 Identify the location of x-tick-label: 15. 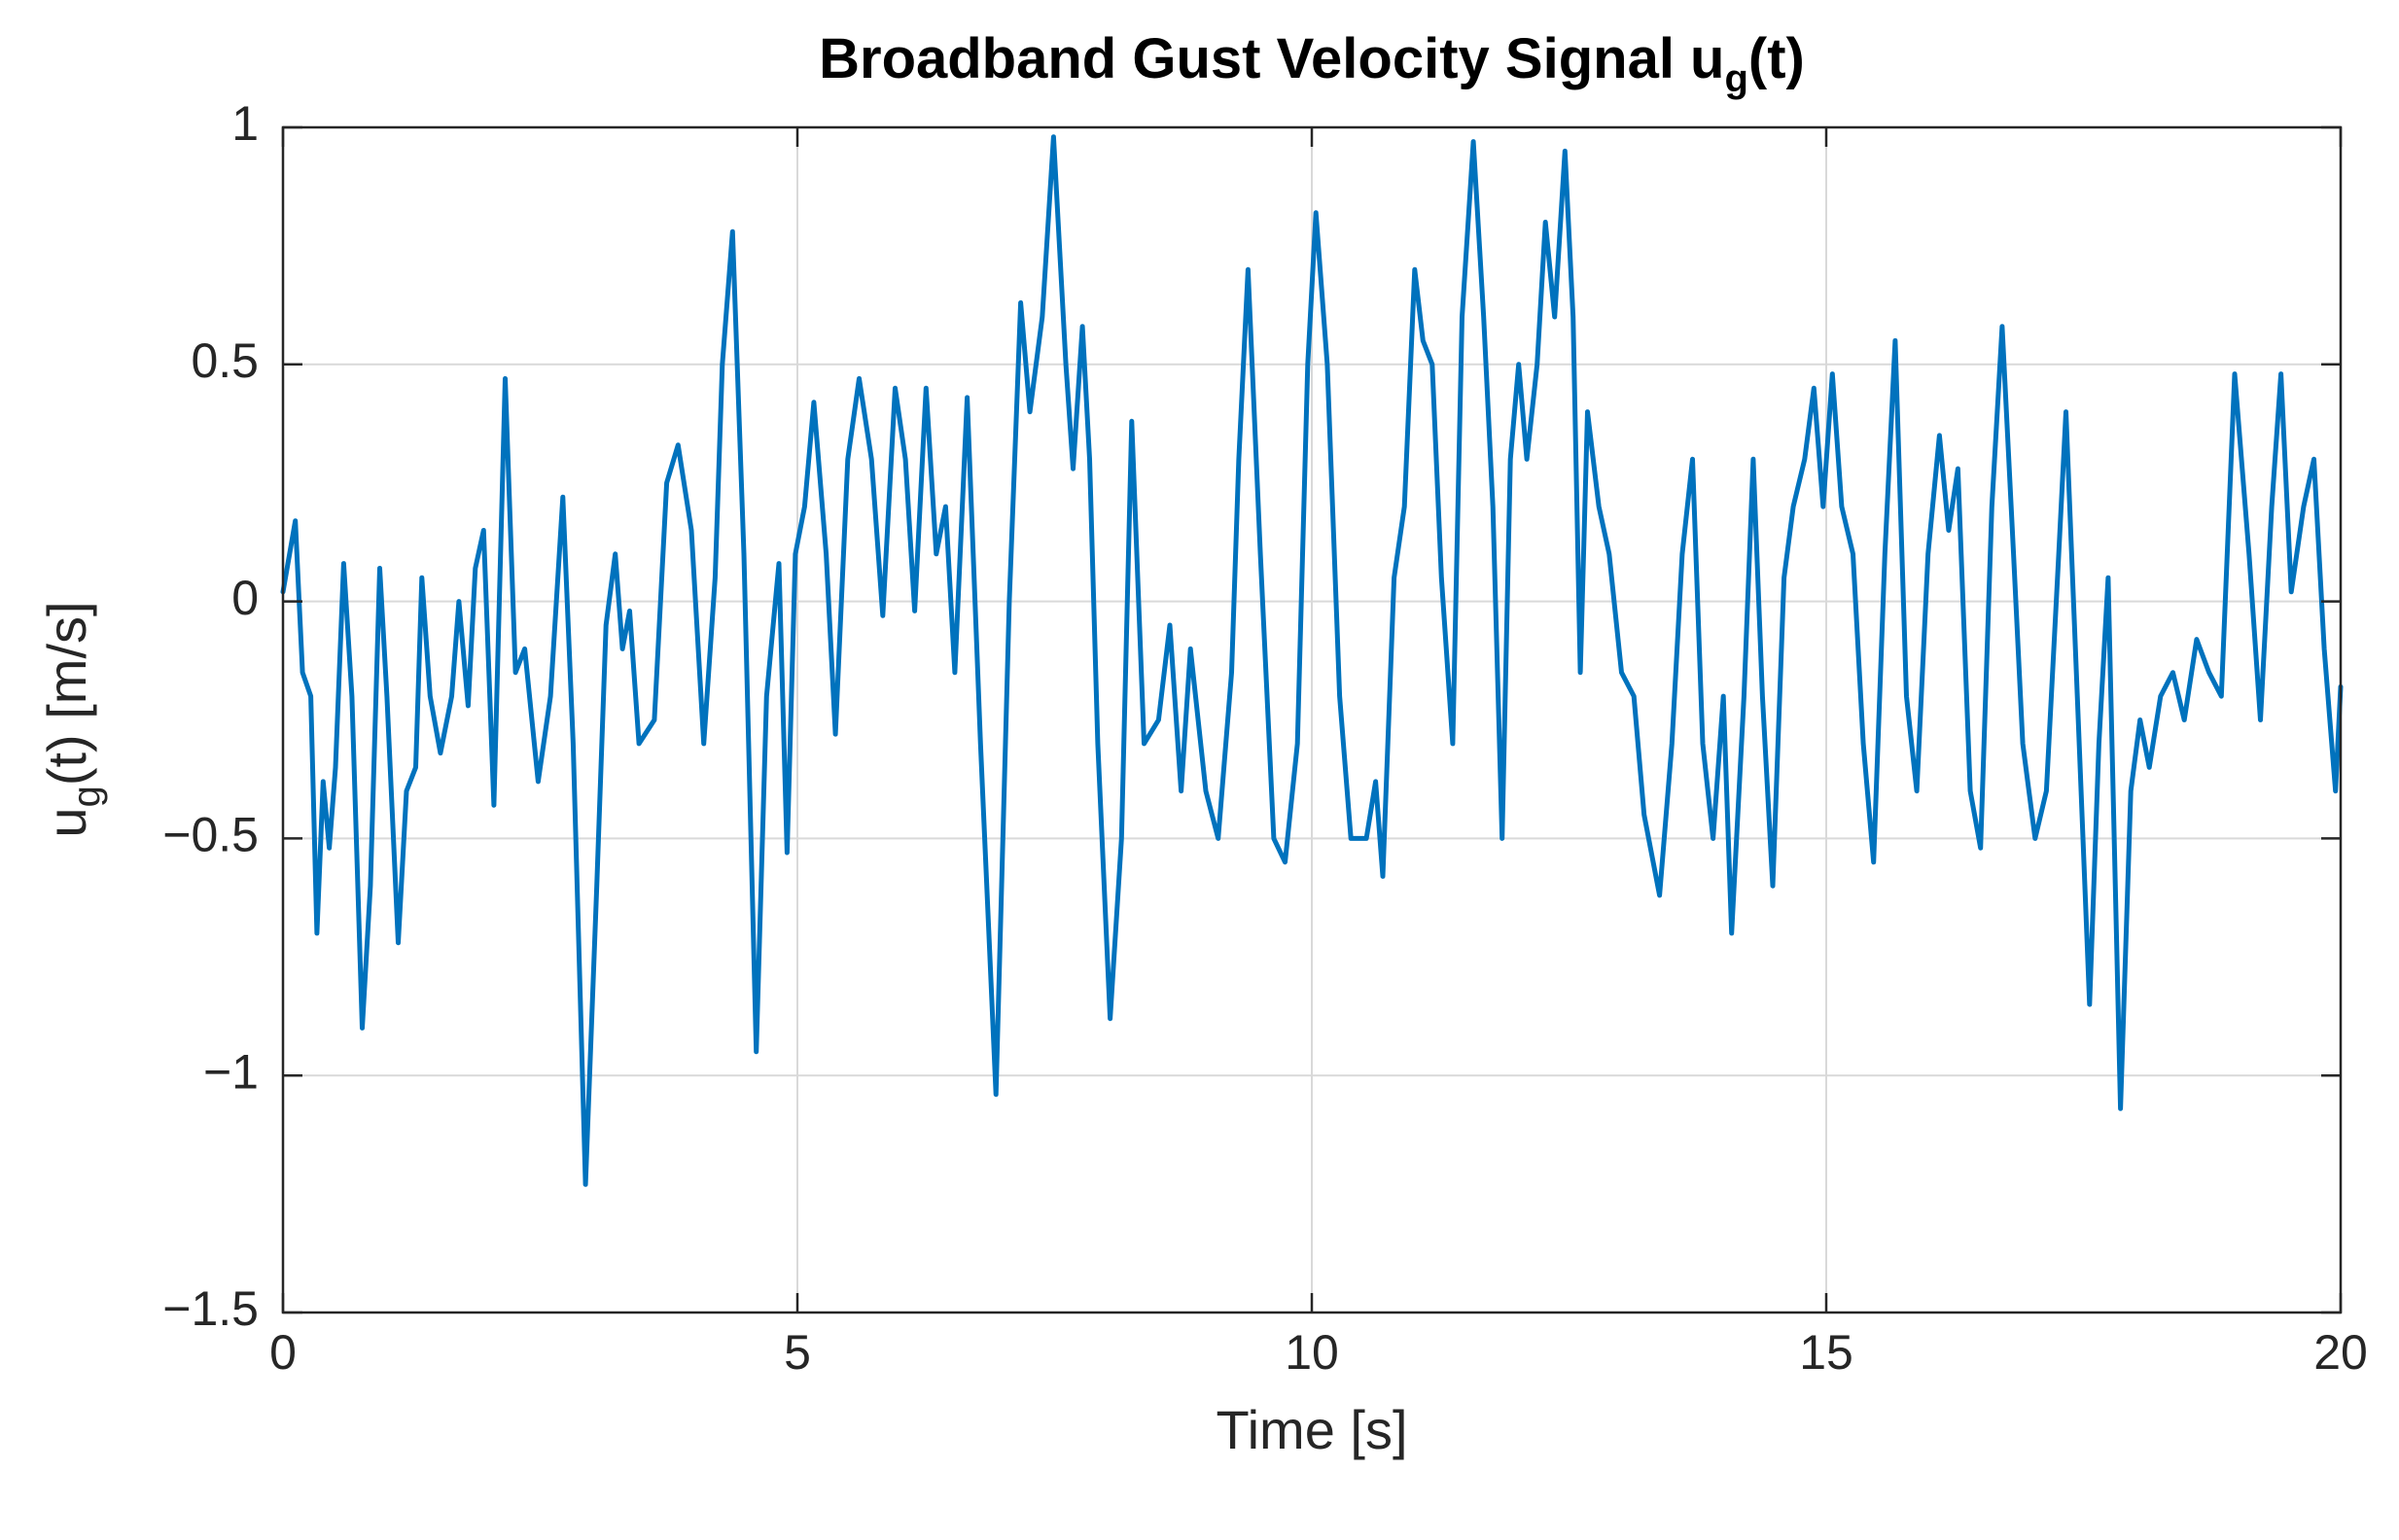
(1826, 1352).